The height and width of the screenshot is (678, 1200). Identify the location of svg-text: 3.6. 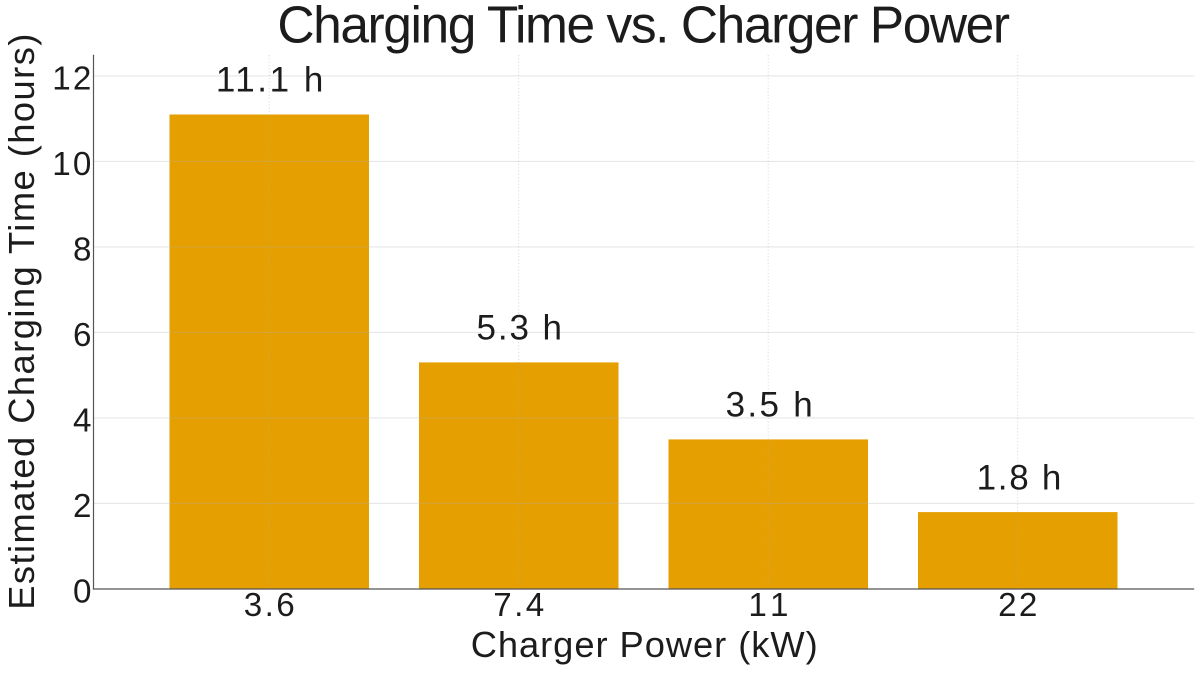
(269, 605).